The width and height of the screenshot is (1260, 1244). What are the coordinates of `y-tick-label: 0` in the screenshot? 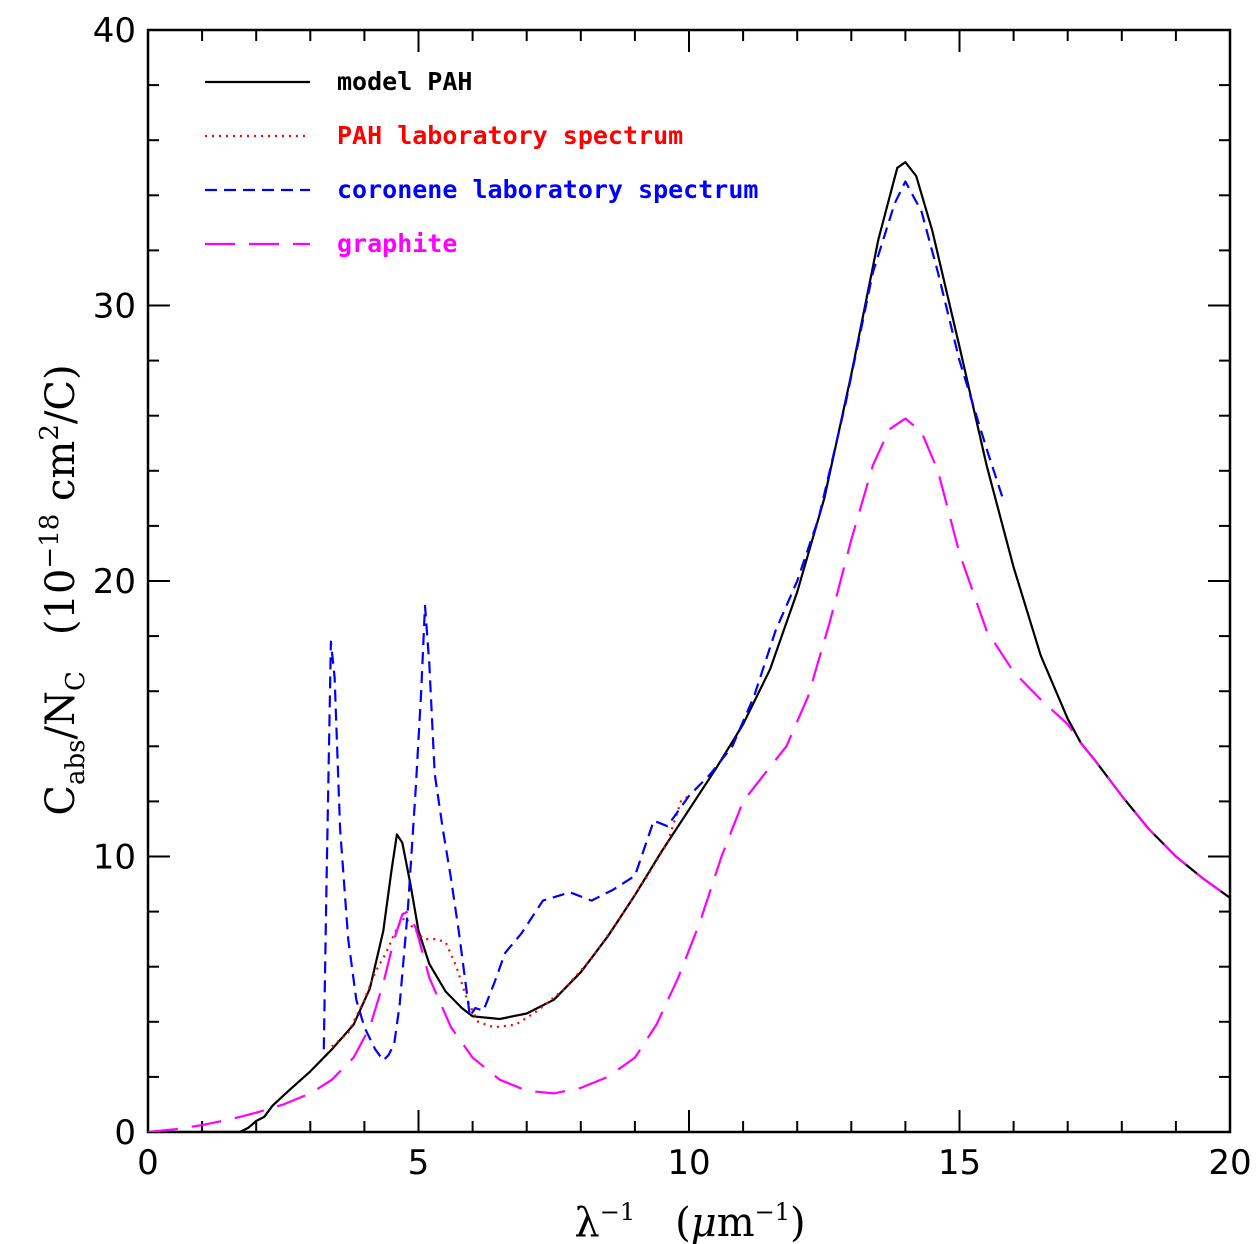 It's located at (125, 1133).